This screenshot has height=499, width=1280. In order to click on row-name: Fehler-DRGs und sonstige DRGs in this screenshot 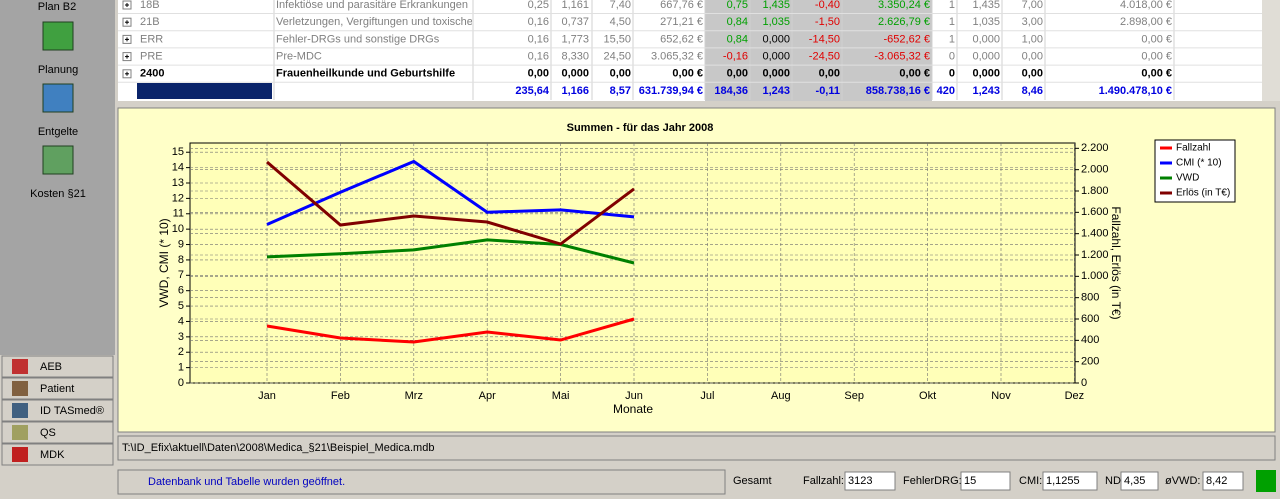, I will do `click(358, 39)`.